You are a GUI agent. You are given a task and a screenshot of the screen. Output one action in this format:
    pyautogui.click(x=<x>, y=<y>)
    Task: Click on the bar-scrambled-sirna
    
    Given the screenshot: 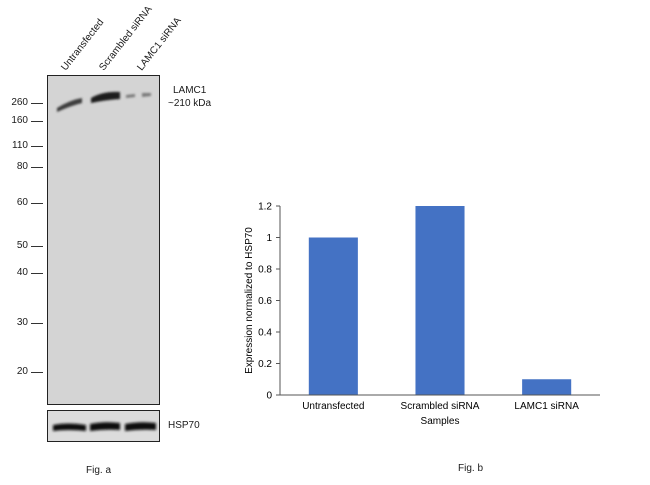 What is the action you would take?
    pyautogui.click(x=440, y=300)
    